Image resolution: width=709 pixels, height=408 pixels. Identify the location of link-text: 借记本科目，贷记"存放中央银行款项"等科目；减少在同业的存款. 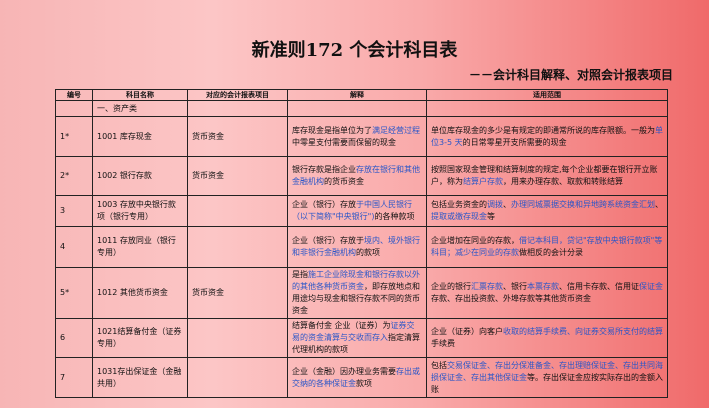
(547, 246).